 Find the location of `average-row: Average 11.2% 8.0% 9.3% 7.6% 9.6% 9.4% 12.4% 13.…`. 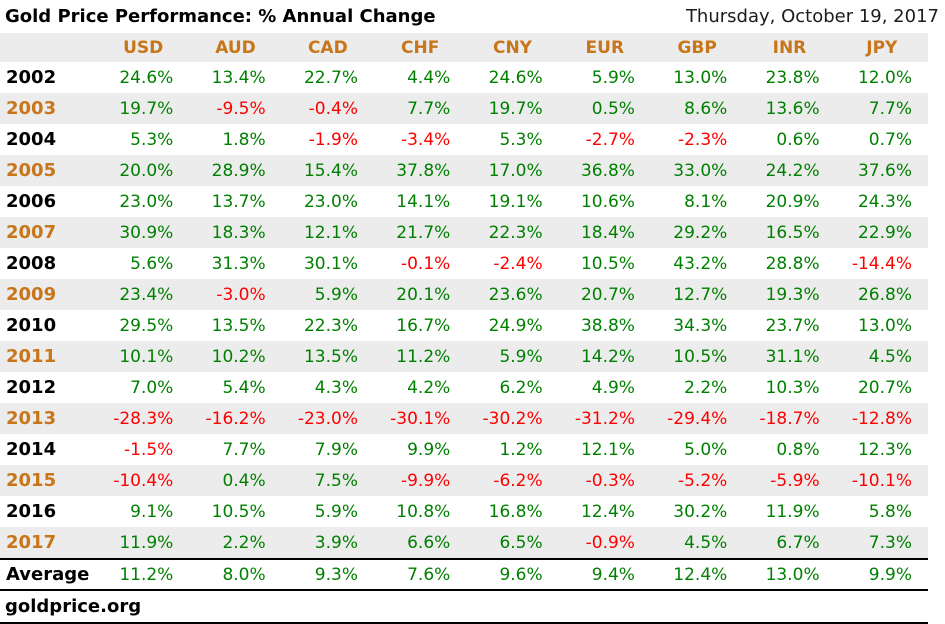

average-row: Average 11.2% 8.0% 9.3% 7.6% 9.6% 9.4% 12.4% 13.… is located at coordinates (464, 574).